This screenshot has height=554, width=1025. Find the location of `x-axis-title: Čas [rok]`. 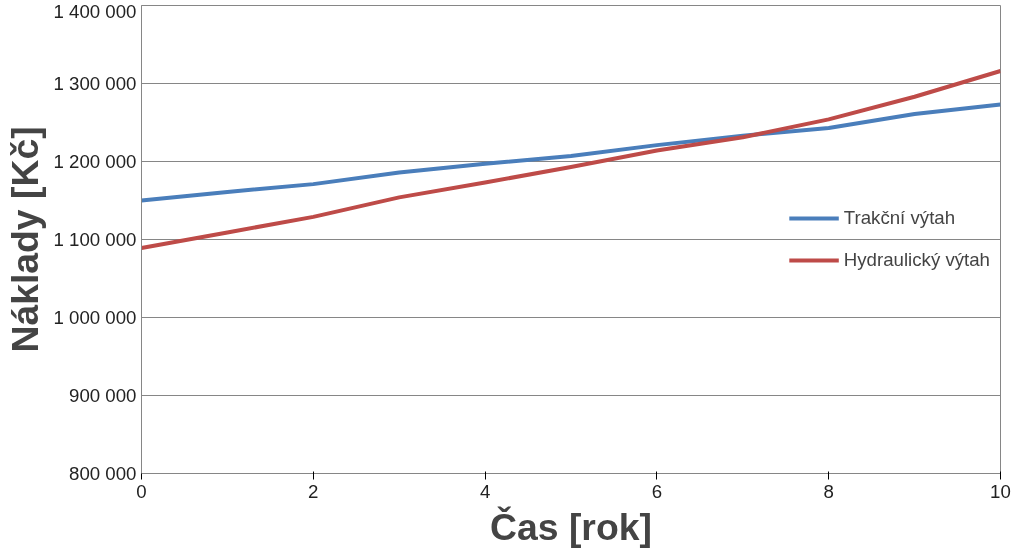

x-axis-title: Čas [rok] is located at coordinates (571, 526).